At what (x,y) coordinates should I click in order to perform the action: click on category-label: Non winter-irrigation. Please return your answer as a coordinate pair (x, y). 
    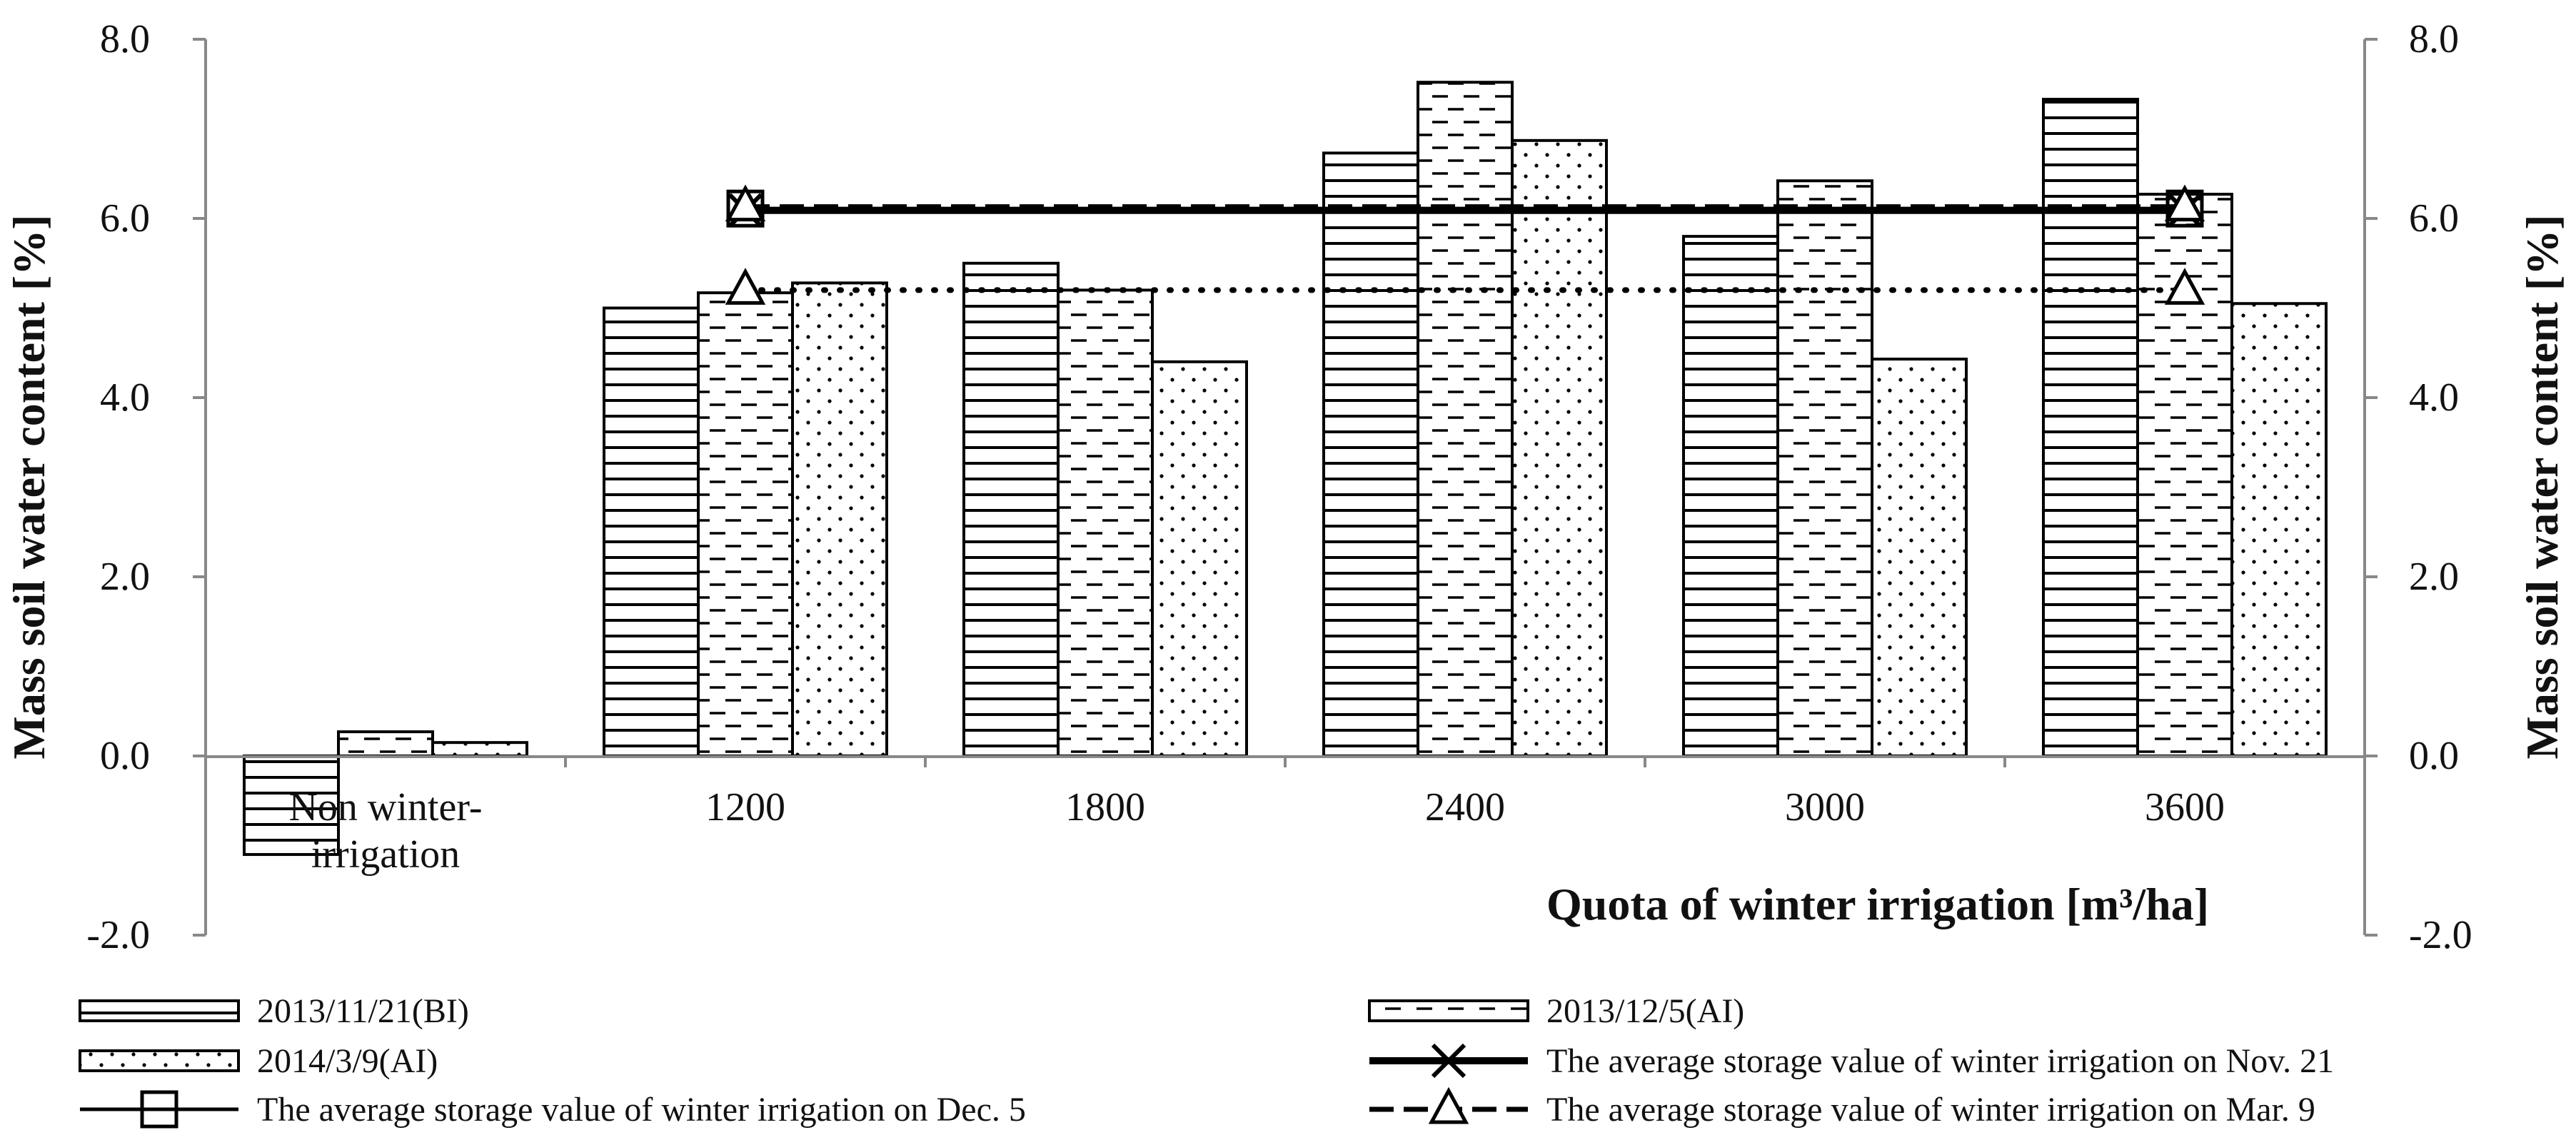
    Looking at the image, I should click on (385, 831).